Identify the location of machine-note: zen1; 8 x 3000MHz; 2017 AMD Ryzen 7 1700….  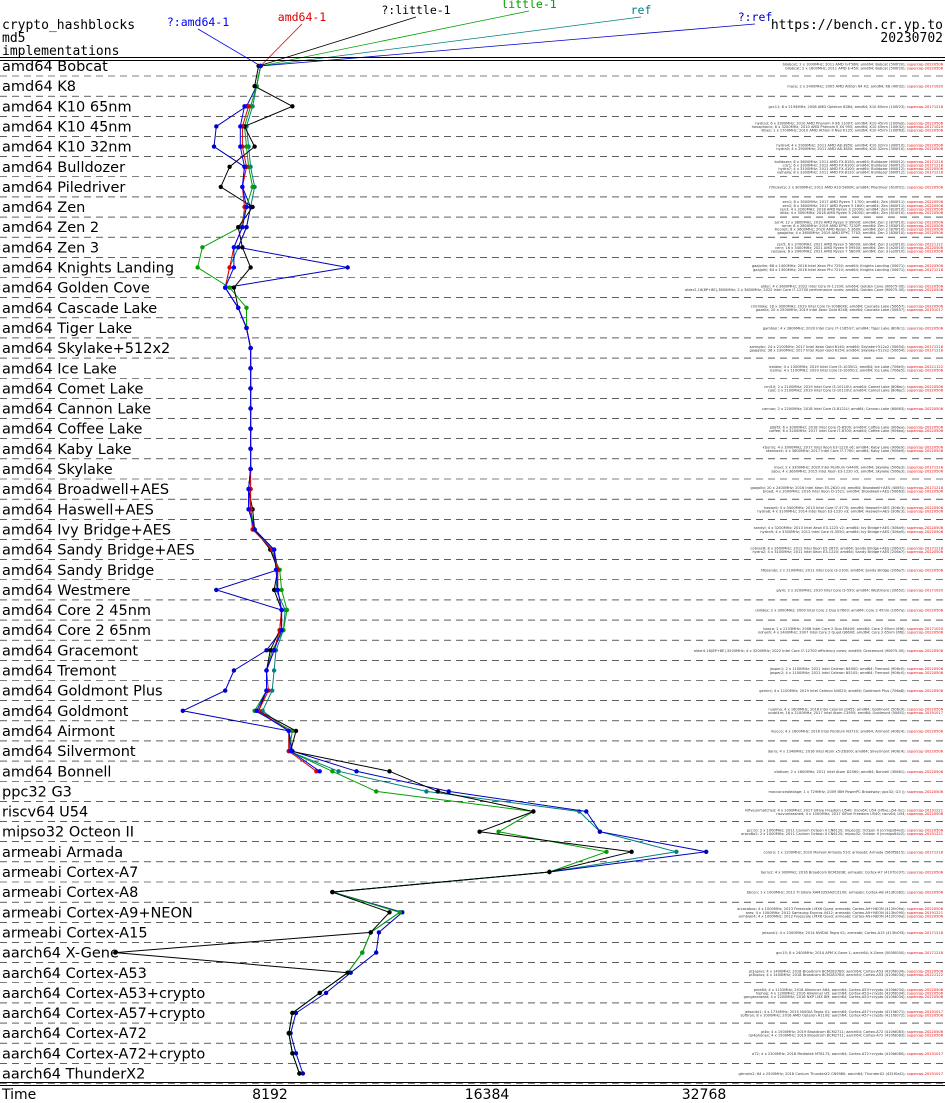
(863, 202).